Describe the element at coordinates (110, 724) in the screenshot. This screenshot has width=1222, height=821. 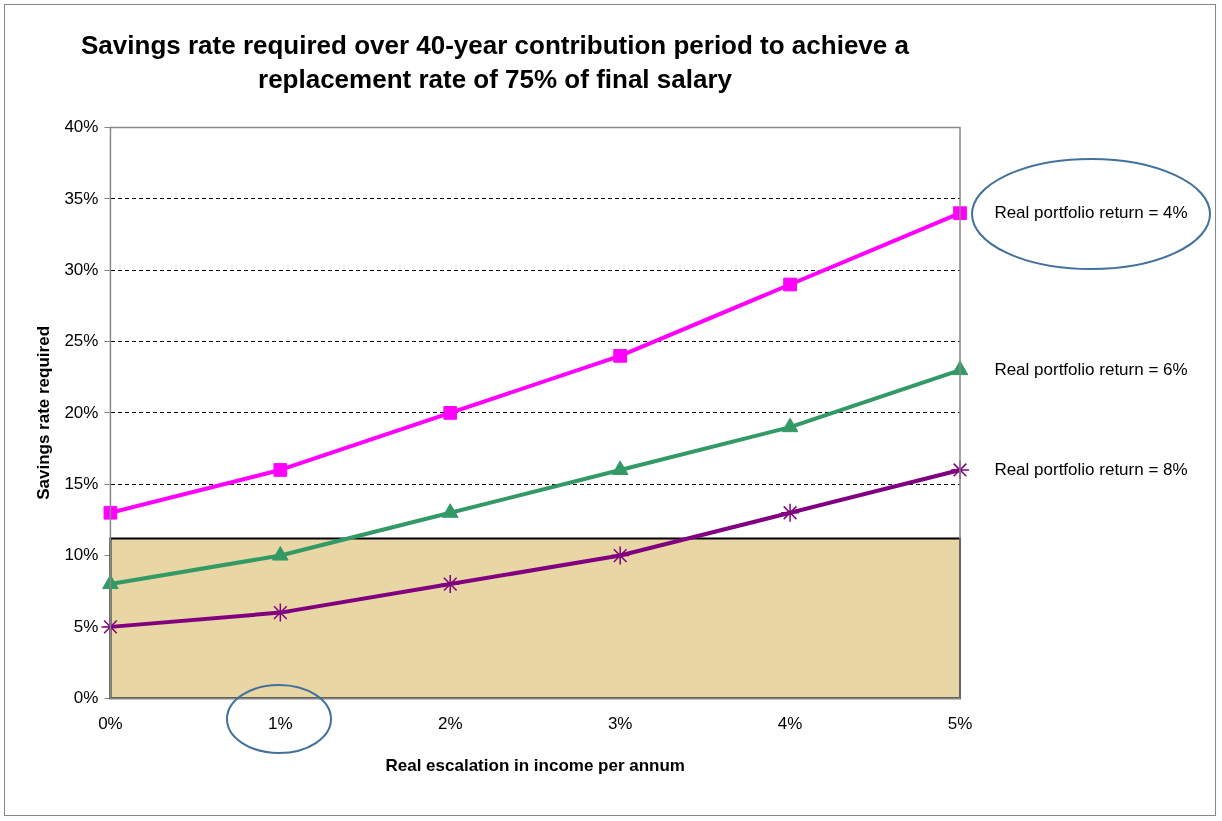
I see `x-tick-label: 0%` at that location.